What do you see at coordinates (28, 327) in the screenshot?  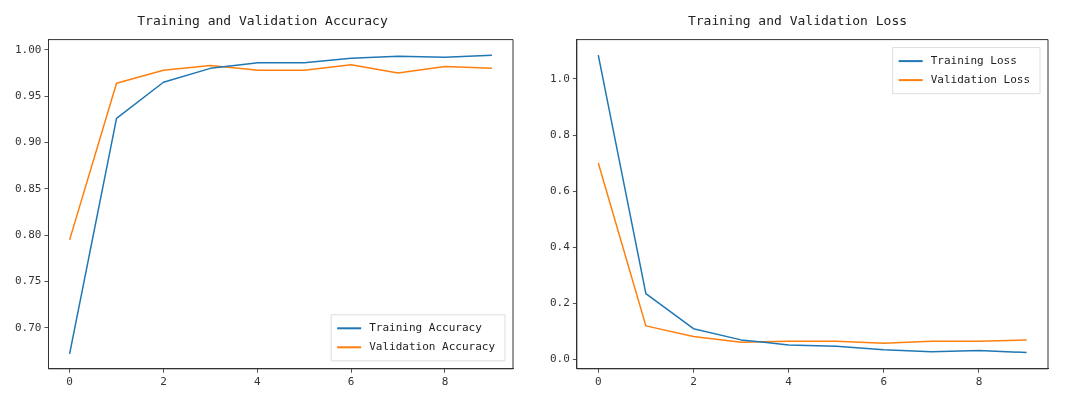 I see `y-tick-label: 0.70` at bounding box center [28, 327].